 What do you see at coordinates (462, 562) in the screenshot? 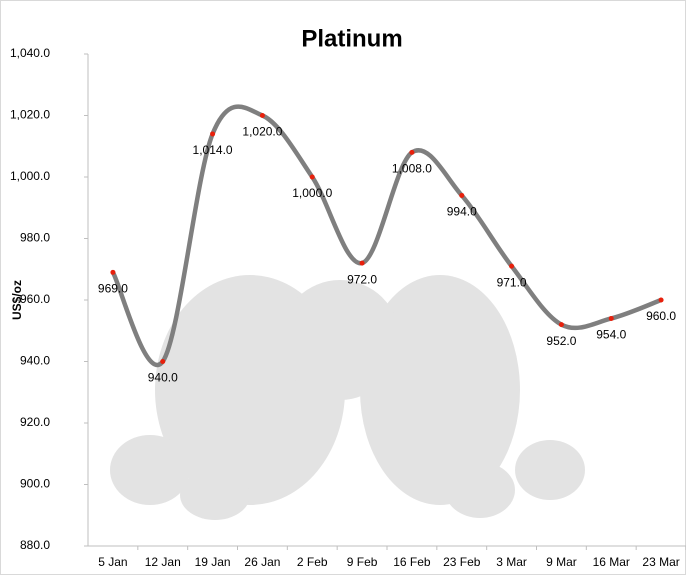
I see `x-tick-label: 23 Feb` at bounding box center [462, 562].